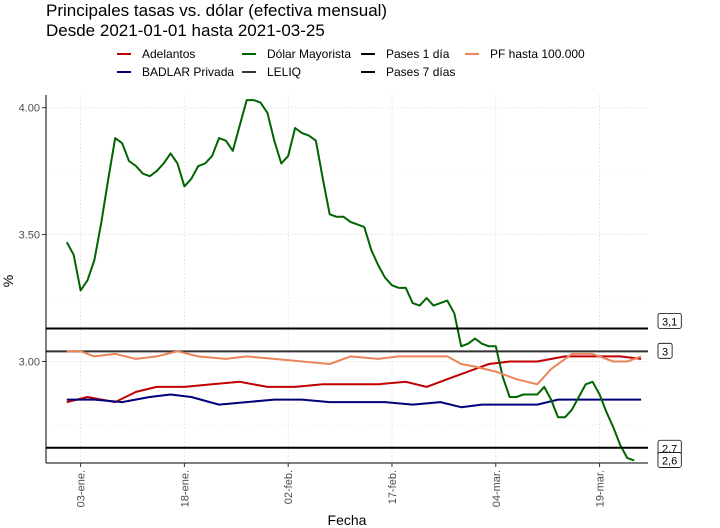 This screenshot has width=720, height=528. Describe the element at coordinates (669, 390) in the screenshot. I see `end-labels: 33,12,72,6` at that location.